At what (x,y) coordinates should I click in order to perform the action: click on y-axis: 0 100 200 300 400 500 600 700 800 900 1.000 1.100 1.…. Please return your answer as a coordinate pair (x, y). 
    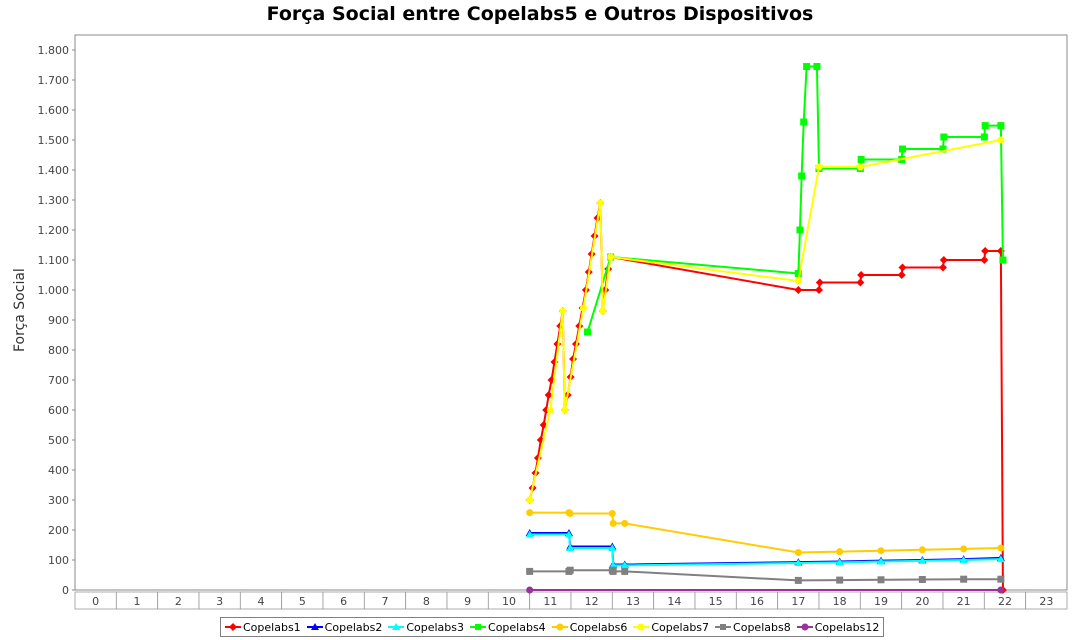
    Looking at the image, I should click on (56, 320).